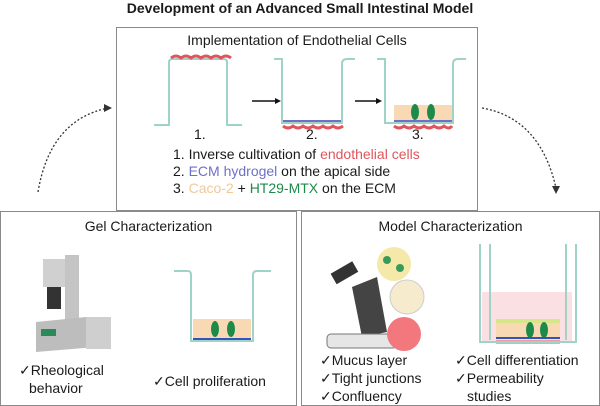 This screenshot has width=600, height=406. What do you see at coordinates (418, 134) in the screenshot?
I see `step-label-3: 3.` at bounding box center [418, 134].